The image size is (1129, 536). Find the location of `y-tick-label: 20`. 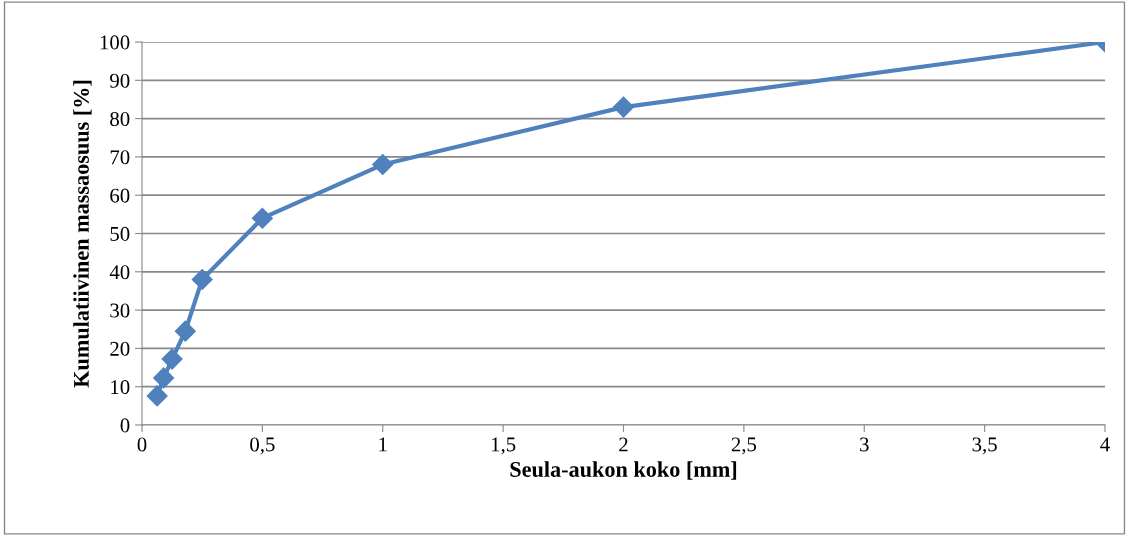

y-tick-label: 20 is located at coordinates (120, 348).